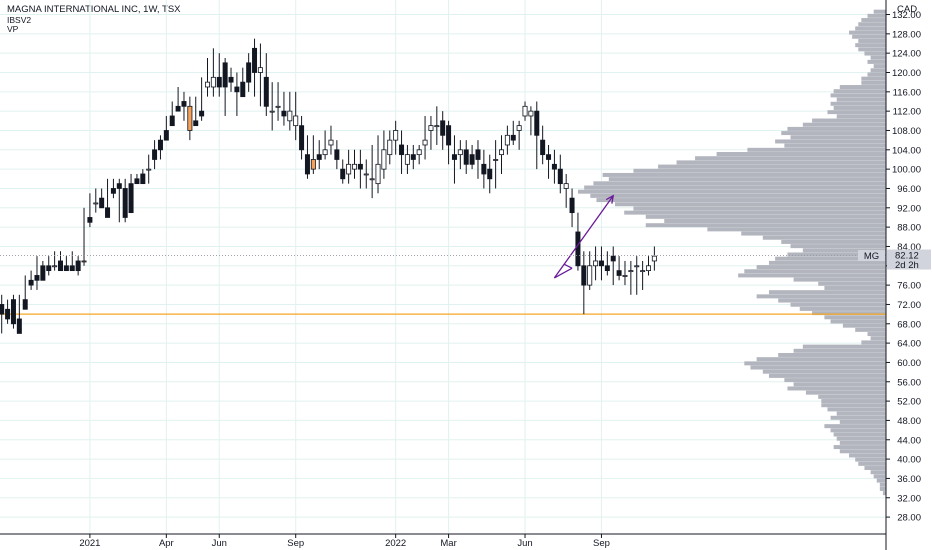 This screenshot has width=932, height=550. What do you see at coordinates (909, 259) in the screenshot?
I see `last-price-tag` at bounding box center [909, 259].